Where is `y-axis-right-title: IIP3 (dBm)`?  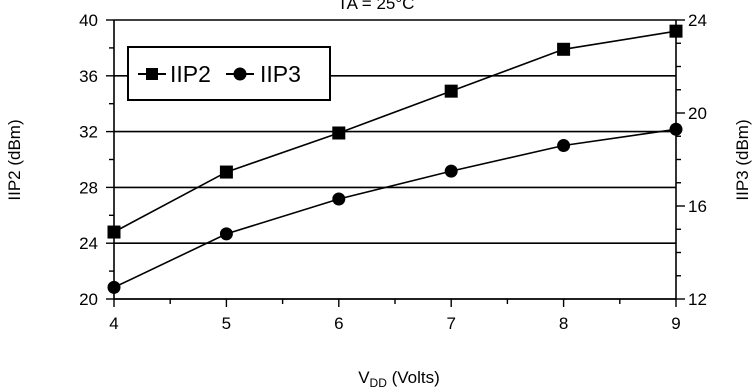
y-axis-right-title: IIP3 (dBm) is located at coordinates (742, 159).